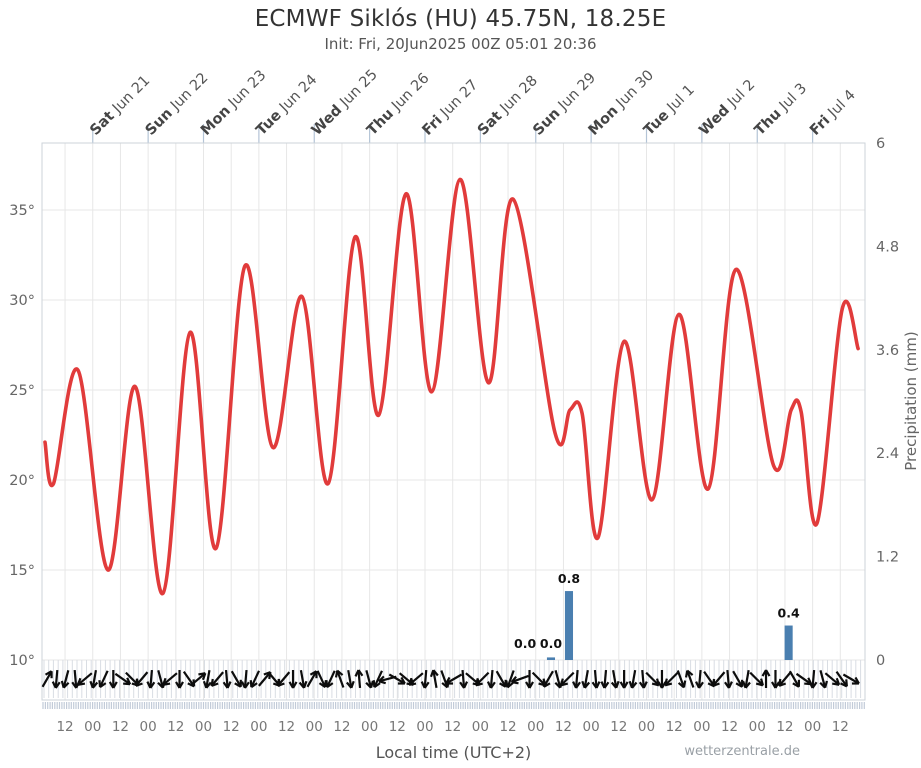  Describe the element at coordinates (451, 108) in the screenshot. I see `day-label: Fri Jun 27` at that location.